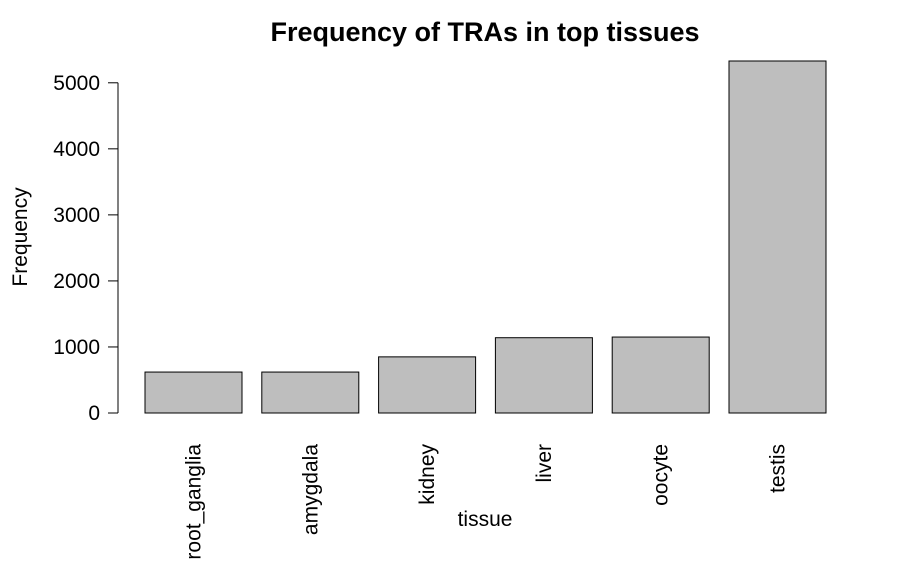  Describe the element at coordinates (193, 392) in the screenshot. I see `bar-root_ganglia` at that location.